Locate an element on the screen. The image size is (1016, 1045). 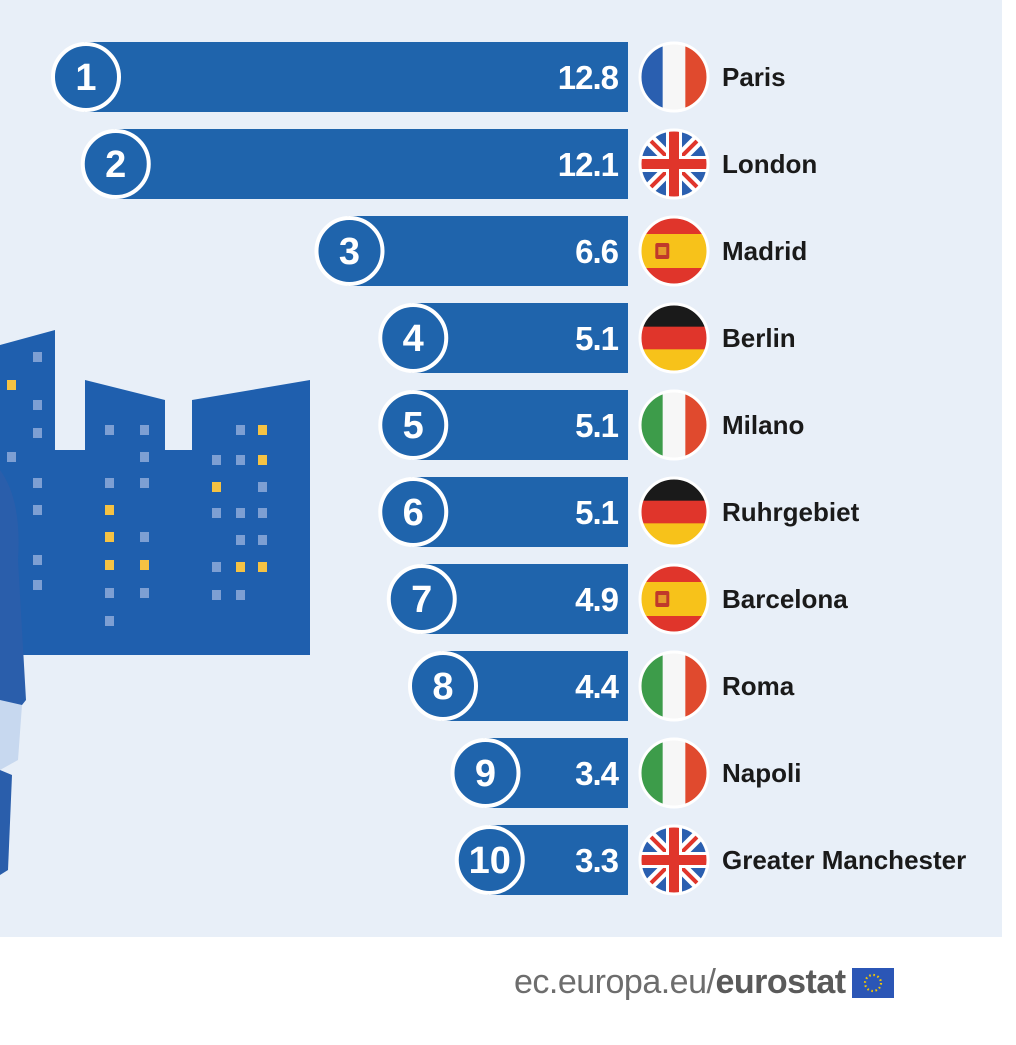
eu-flag-icon is located at coordinates (872, 983).